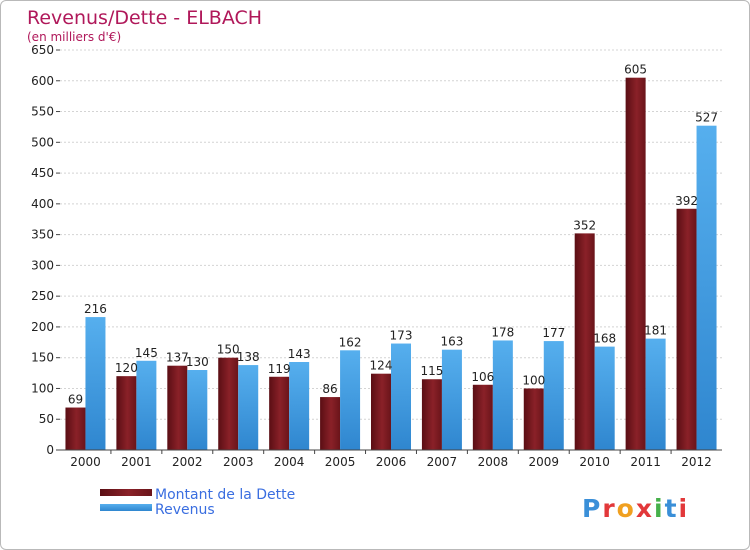  I want to click on revenus-value-label: 173, so click(401, 336).